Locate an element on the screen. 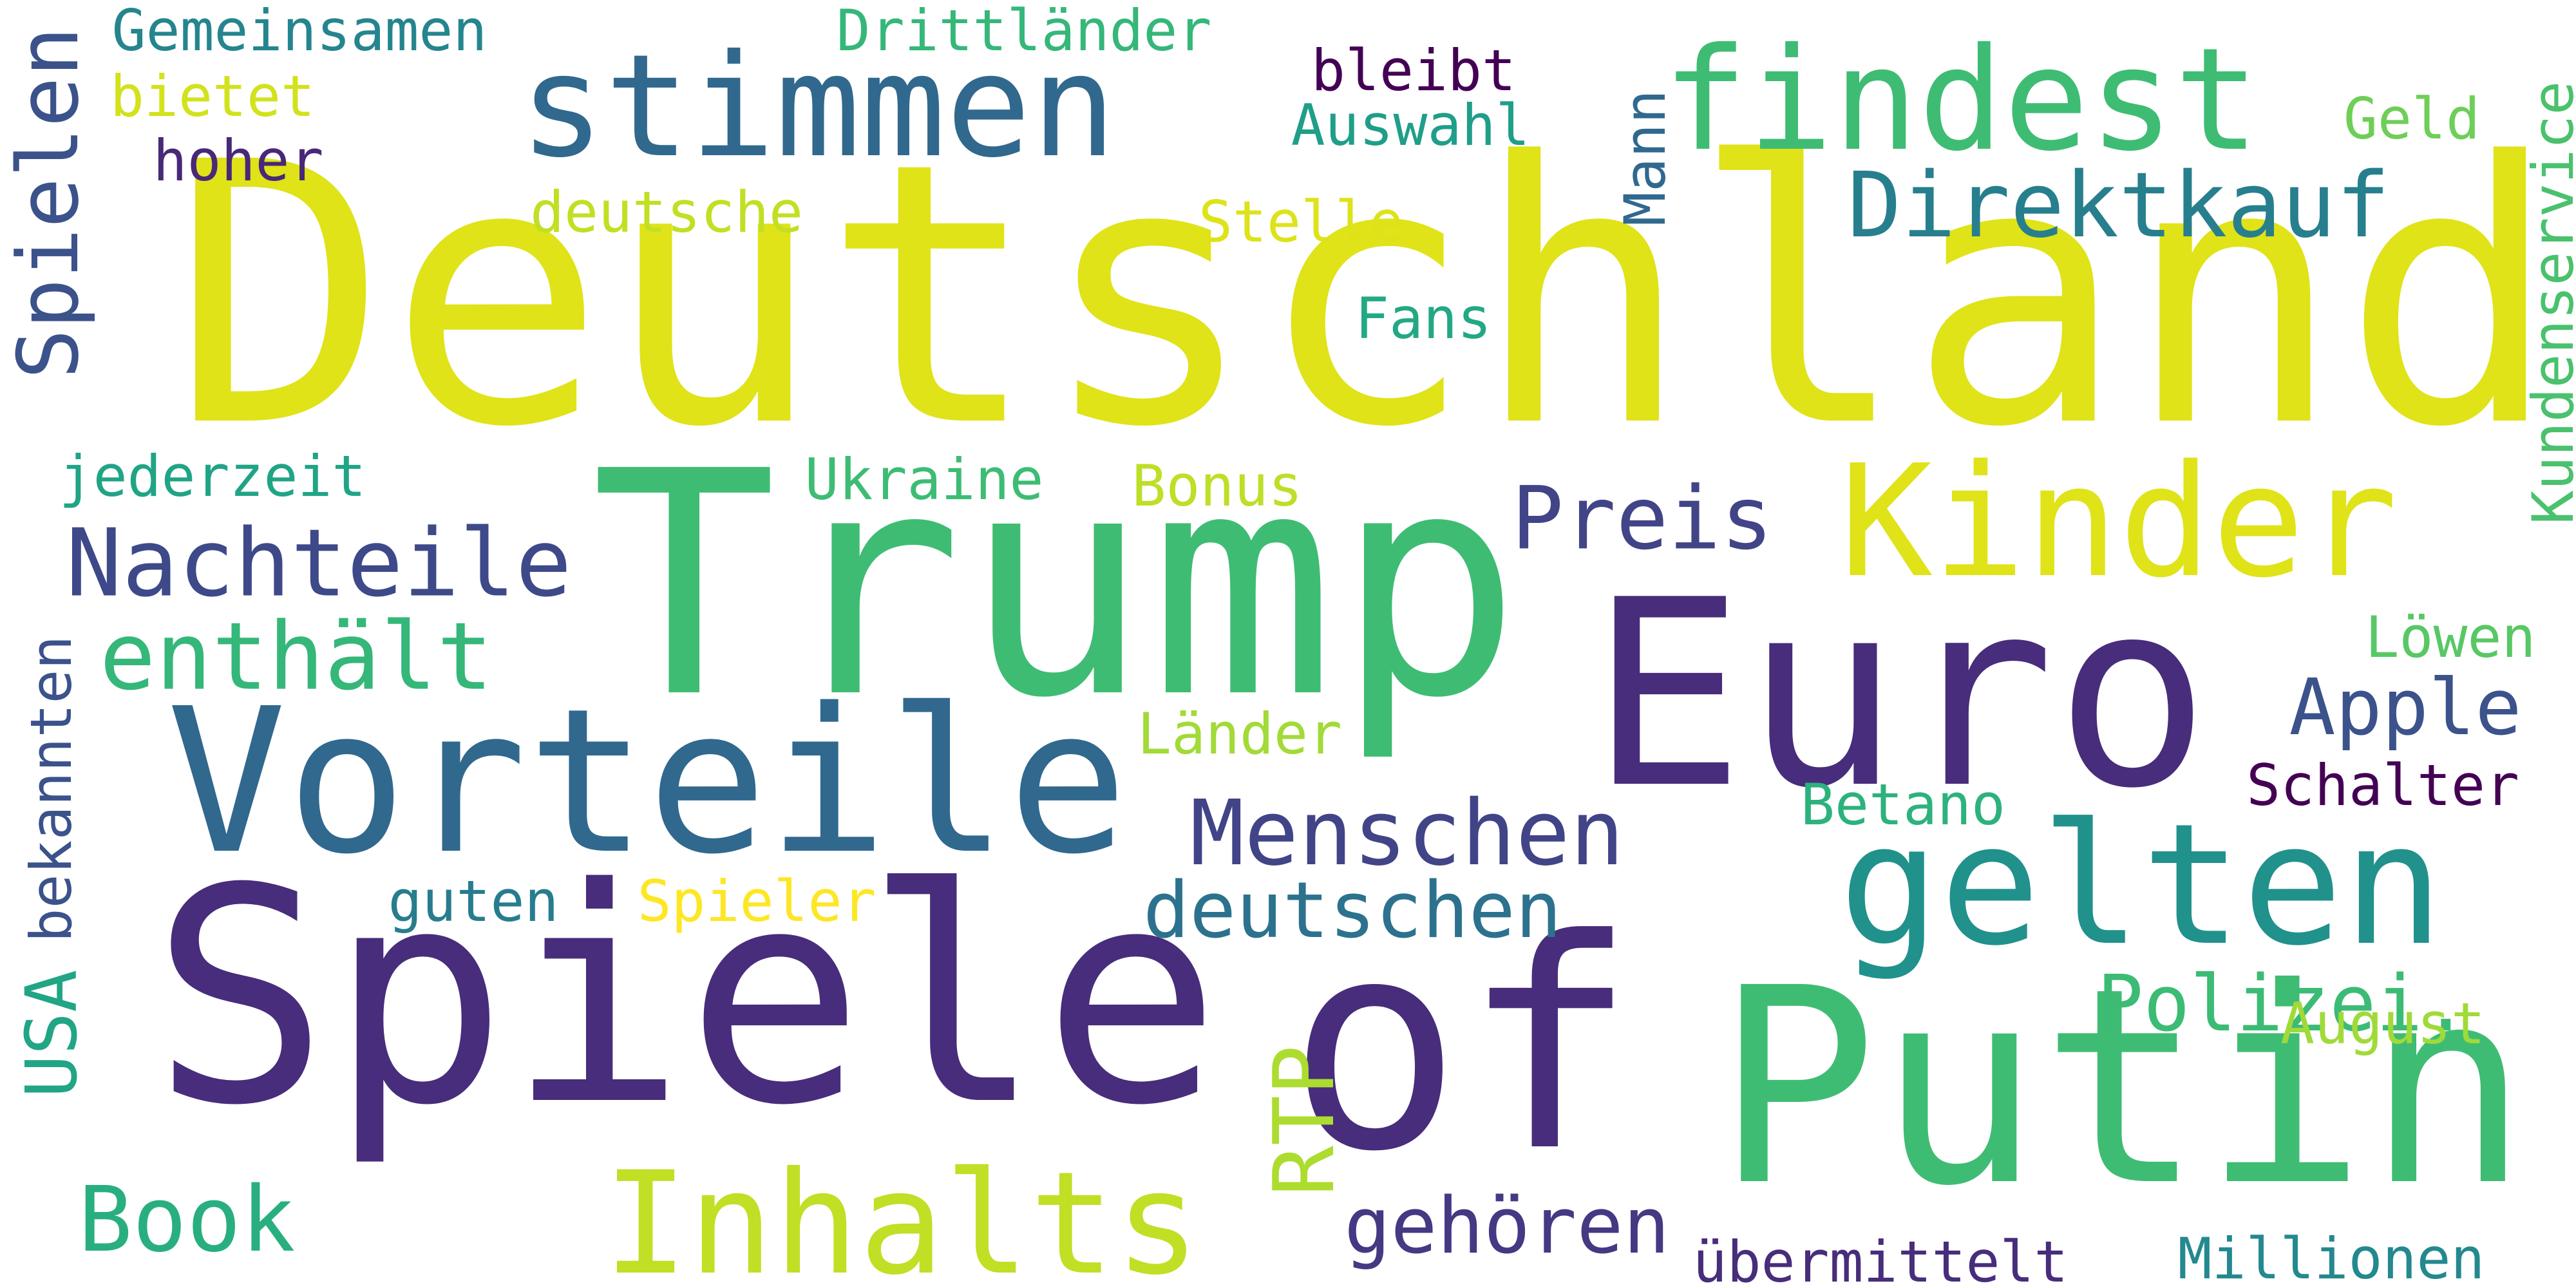  word-trump: Trump is located at coordinates (1057, 586).